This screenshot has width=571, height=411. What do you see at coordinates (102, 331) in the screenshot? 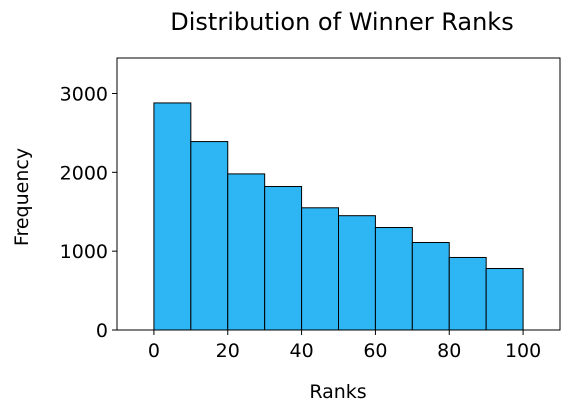
I see `y-tick-label: 0` at bounding box center [102, 331].